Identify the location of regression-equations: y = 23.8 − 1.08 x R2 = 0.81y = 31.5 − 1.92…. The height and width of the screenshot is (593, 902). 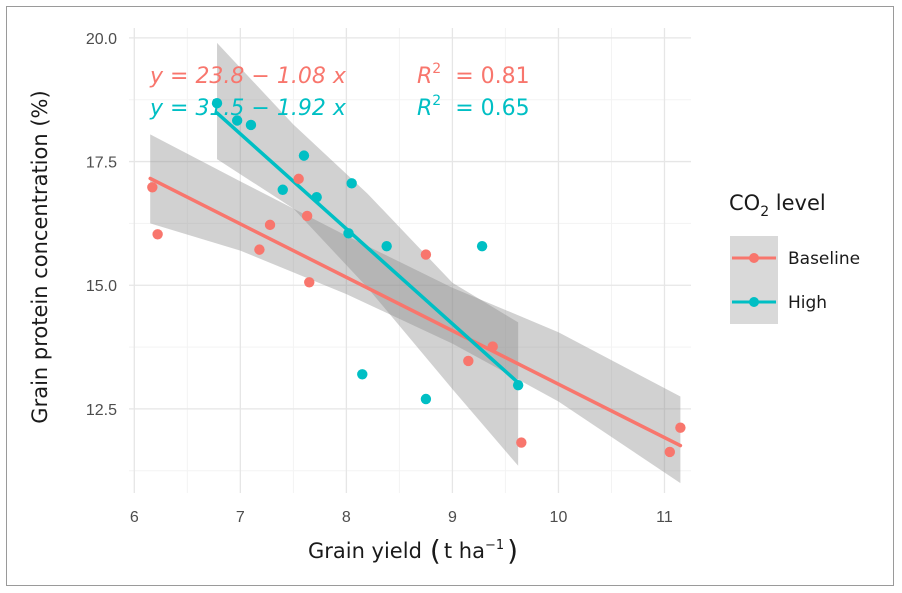
(339, 91).